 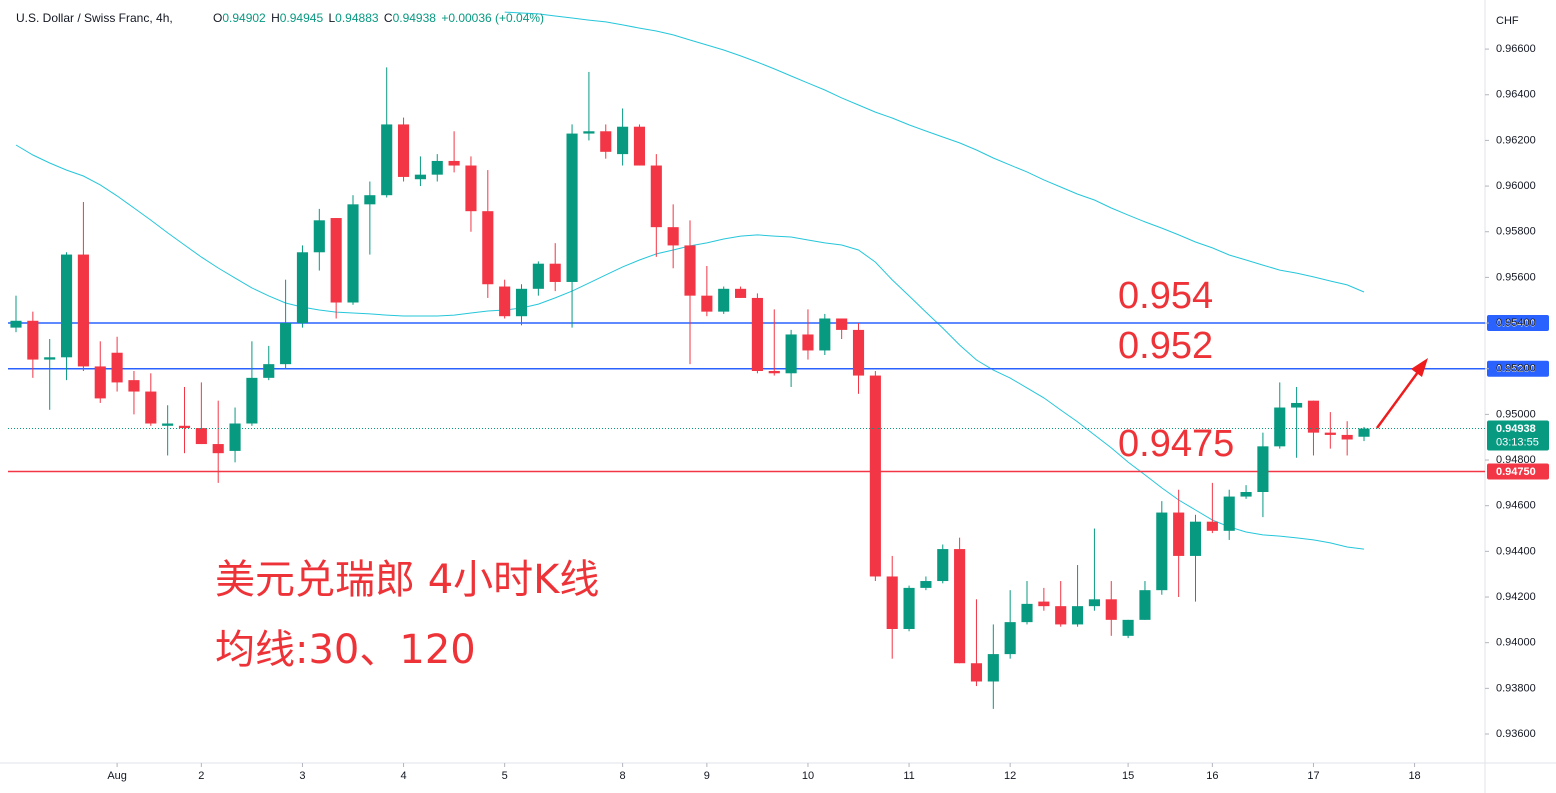 I want to click on ohlc-label: O, so click(x=217, y=18).